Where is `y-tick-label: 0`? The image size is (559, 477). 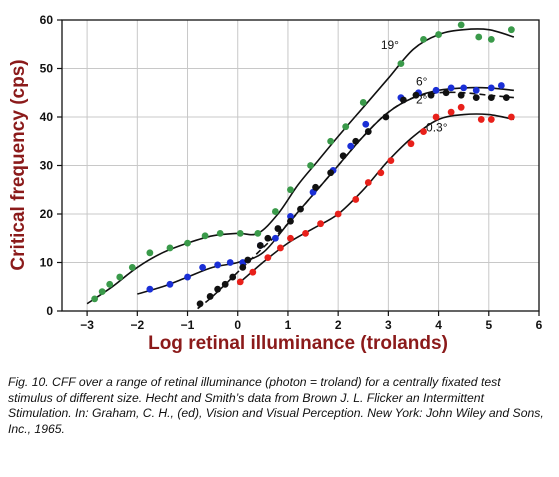
y-tick-label: 0 is located at coordinates (49, 311).